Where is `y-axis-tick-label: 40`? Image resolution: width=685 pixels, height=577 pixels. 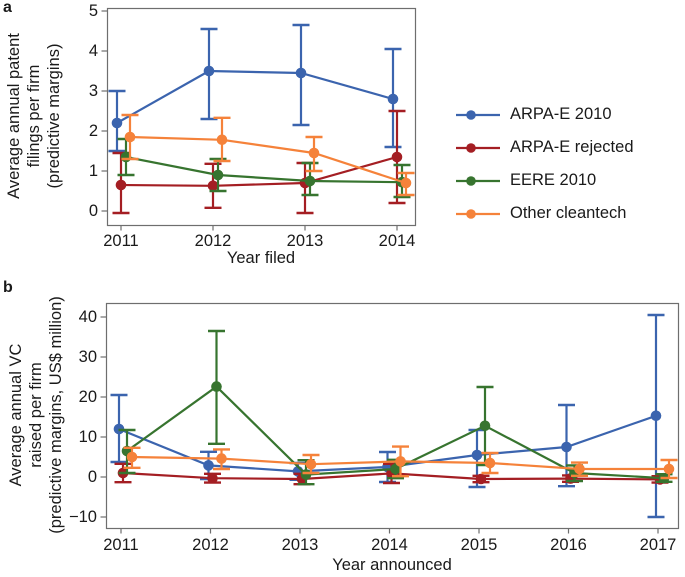 y-axis-tick-label: 40 is located at coordinates (88, 317).